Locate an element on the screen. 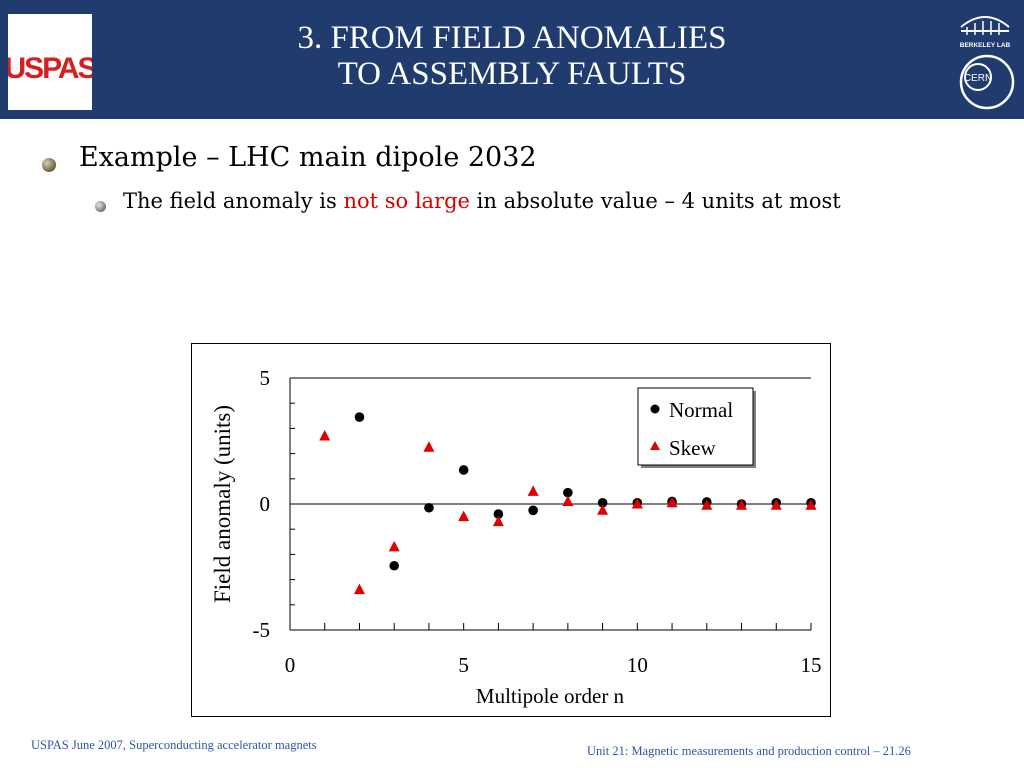  bullet2-text-pre: The field anomaly is is located at coordinates (233, 201).